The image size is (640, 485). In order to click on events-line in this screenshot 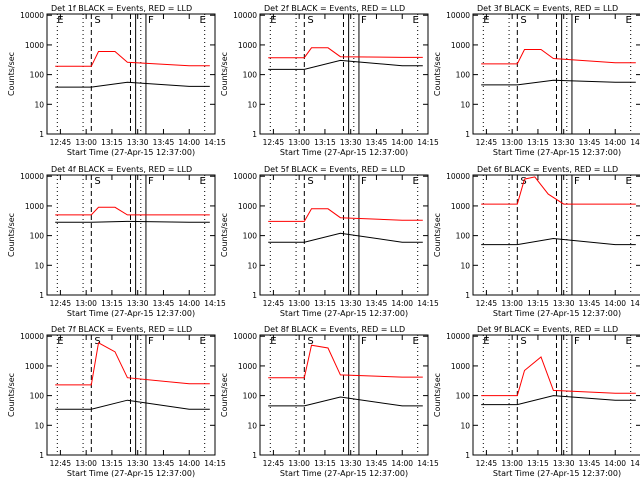, I will do `click(558, 400)`.